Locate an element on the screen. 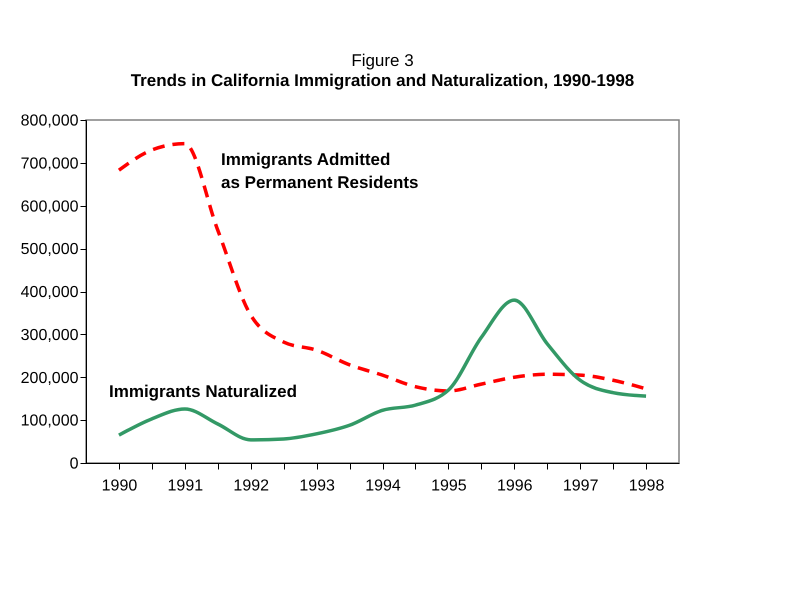  x-tick-label: 1996 is located at coordinates (514, 486).